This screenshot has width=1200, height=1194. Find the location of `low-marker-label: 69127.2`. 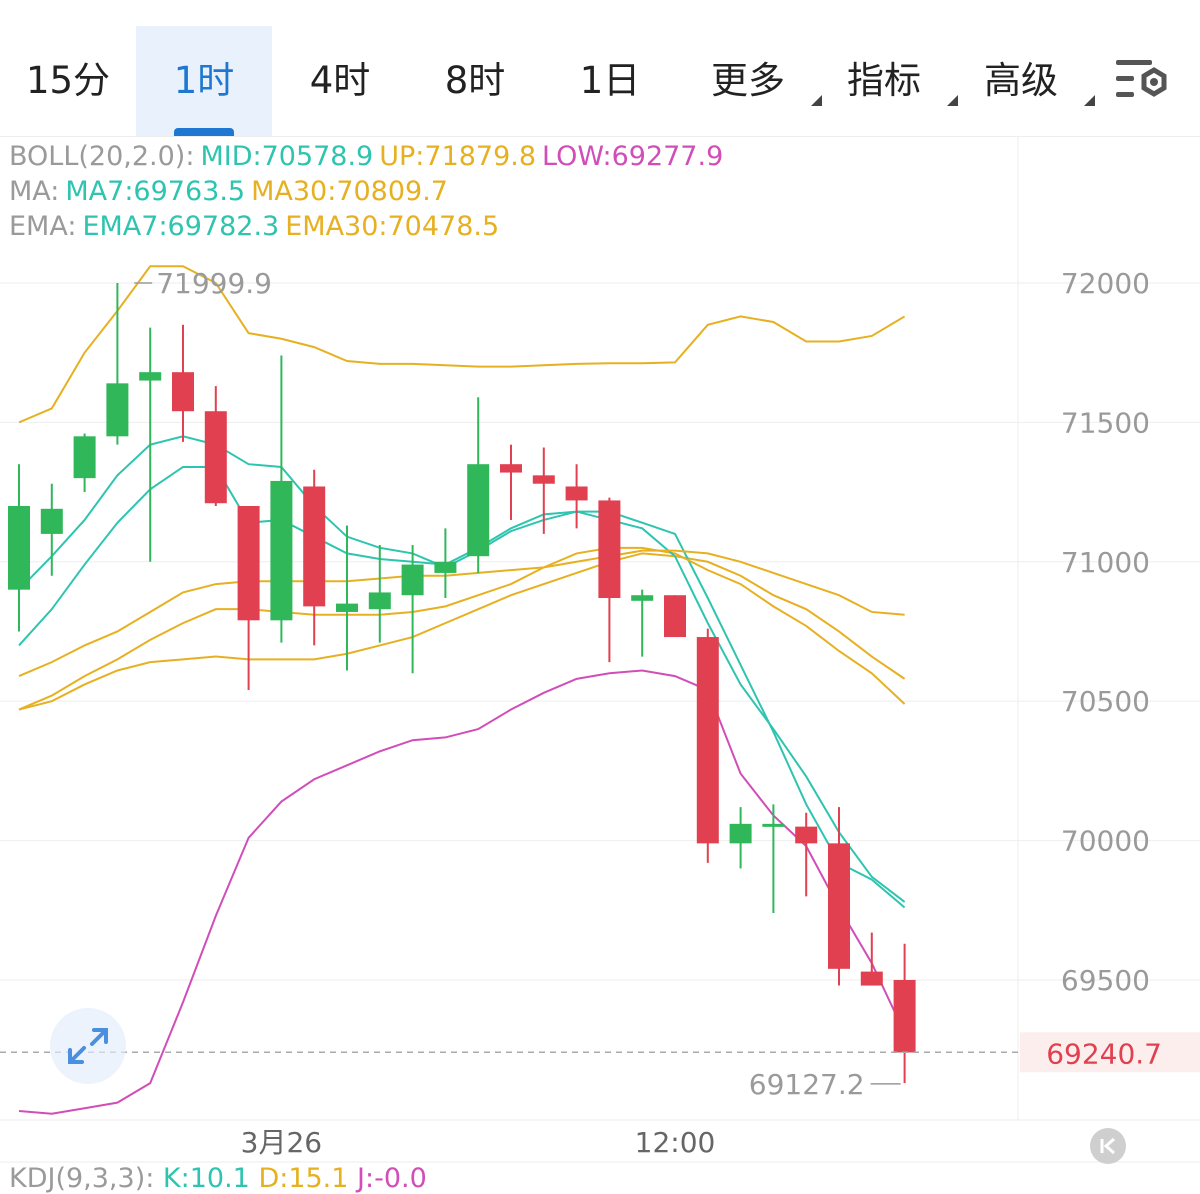

low-marker-label: 69127.2 is located at coordinates (807, 1084).